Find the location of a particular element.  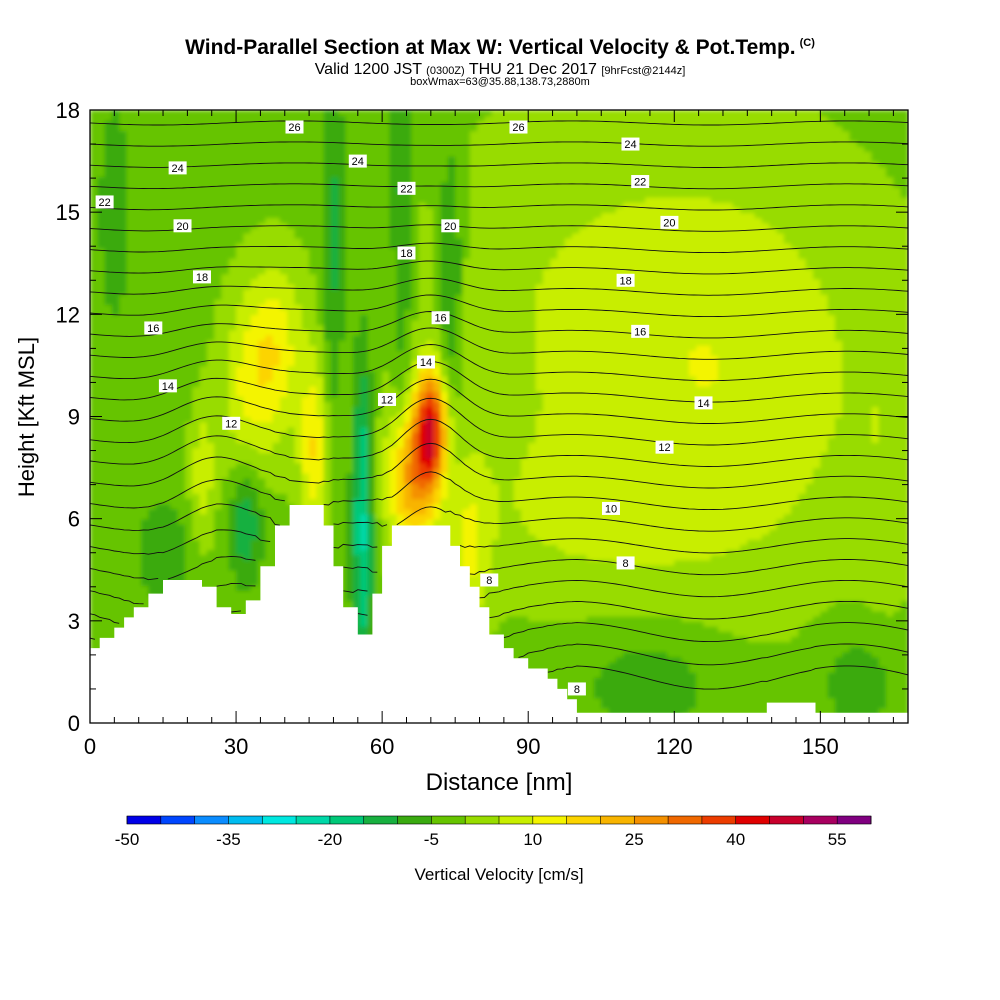

contour-label-text: 10 is located at coordinates (611, 509).